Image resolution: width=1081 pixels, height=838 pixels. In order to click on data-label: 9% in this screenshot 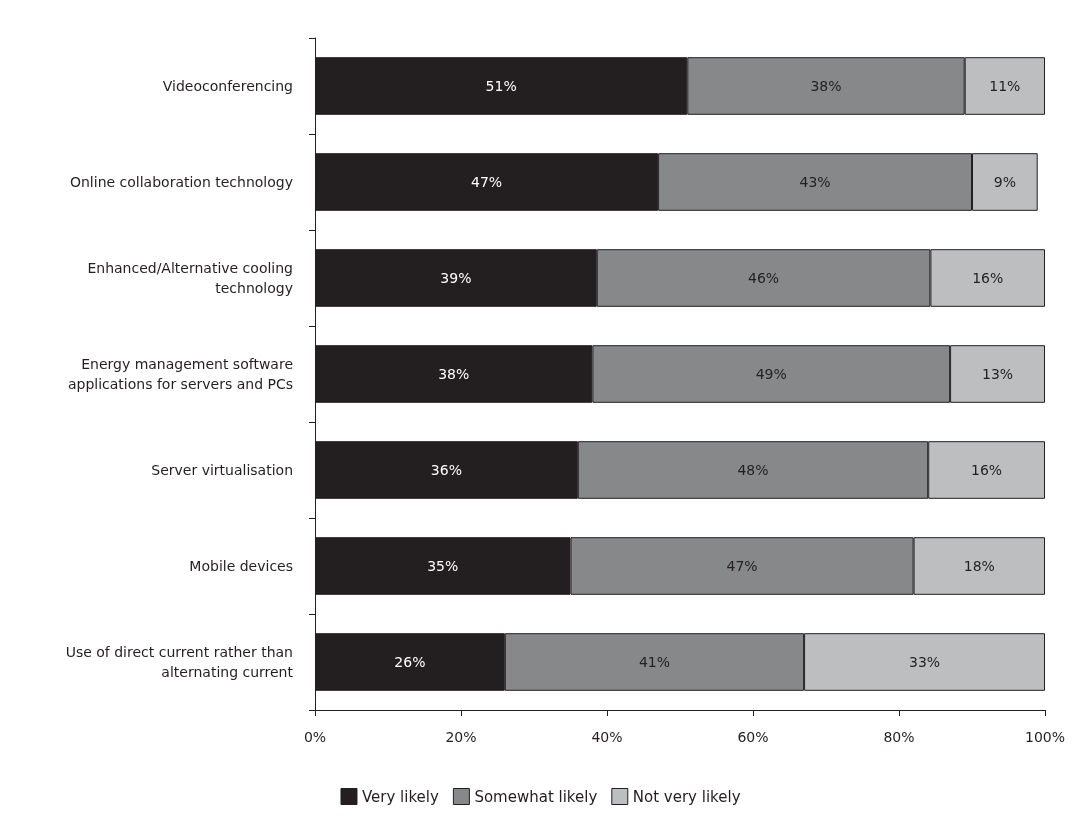, I will do `click(1004, 182)`.